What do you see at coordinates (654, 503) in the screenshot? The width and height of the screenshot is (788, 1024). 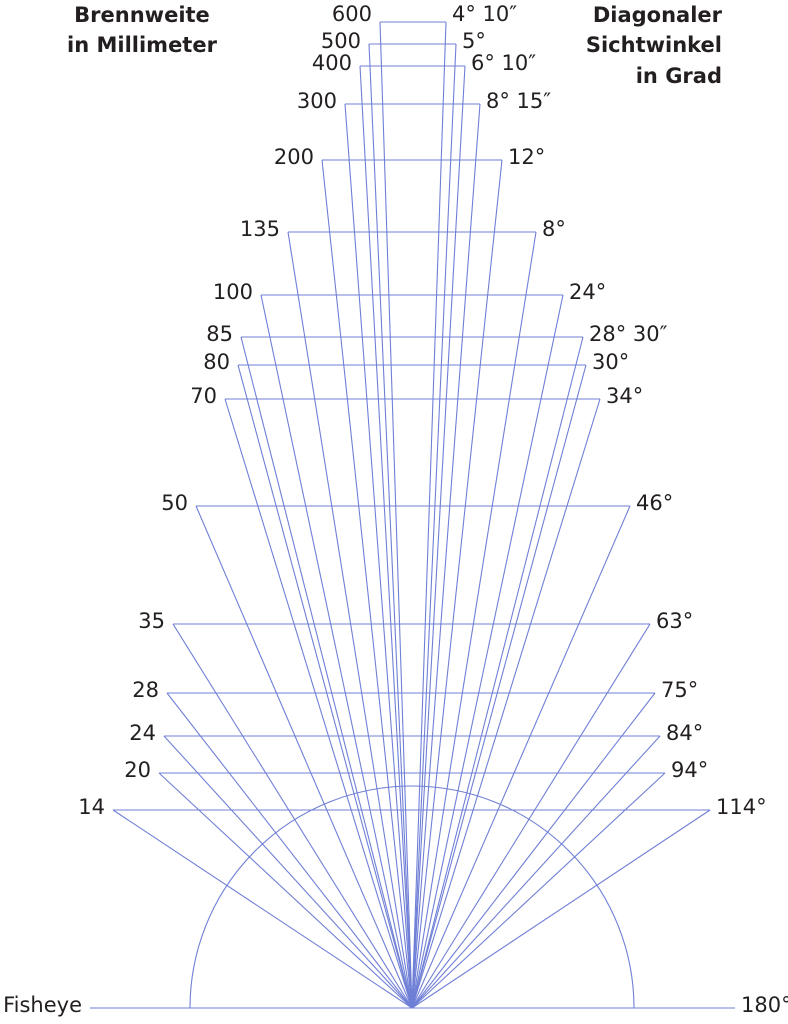 I see `angle-label: 46°` at bounding box center [654, 503].